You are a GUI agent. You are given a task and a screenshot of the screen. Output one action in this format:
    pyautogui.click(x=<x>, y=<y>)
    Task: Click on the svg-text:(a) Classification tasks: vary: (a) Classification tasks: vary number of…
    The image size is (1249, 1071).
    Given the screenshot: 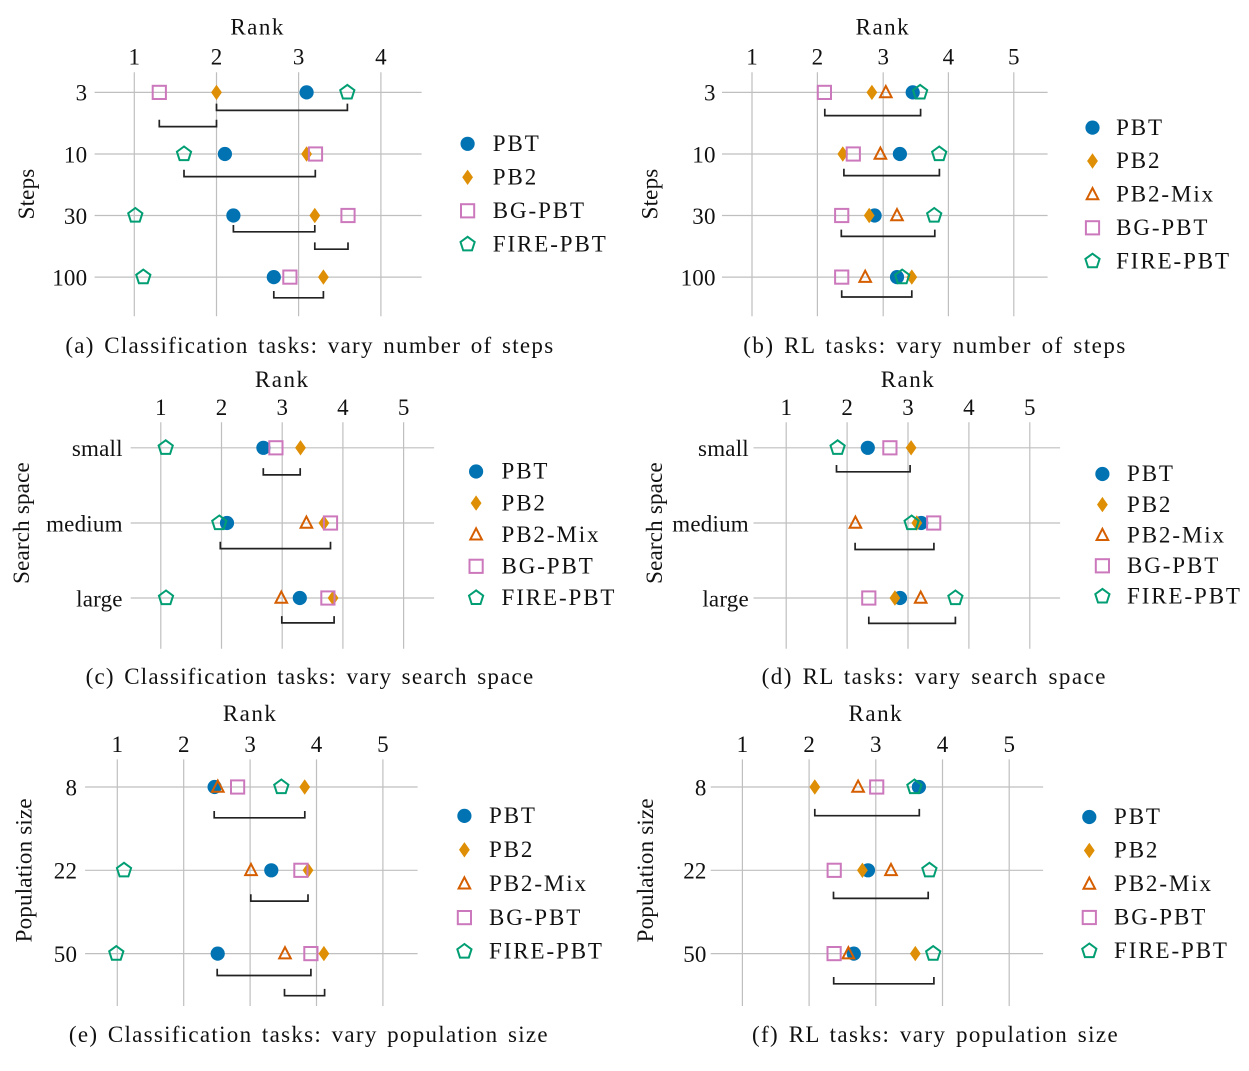 What is the action you would take?
    pyautogui.click(x=309, y=345)
    